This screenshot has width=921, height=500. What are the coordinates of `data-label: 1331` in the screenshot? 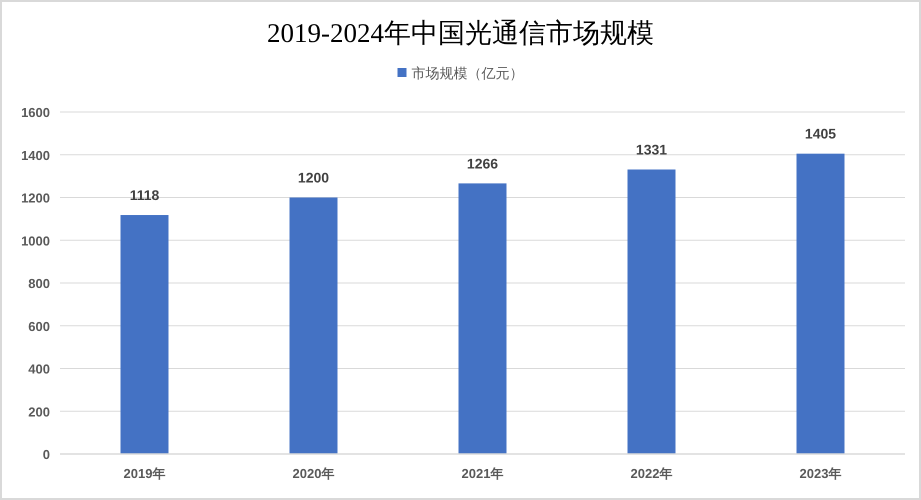 It's located at (652, 150).